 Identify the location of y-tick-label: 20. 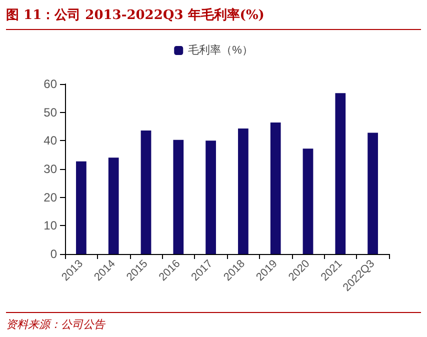
(51, 197).